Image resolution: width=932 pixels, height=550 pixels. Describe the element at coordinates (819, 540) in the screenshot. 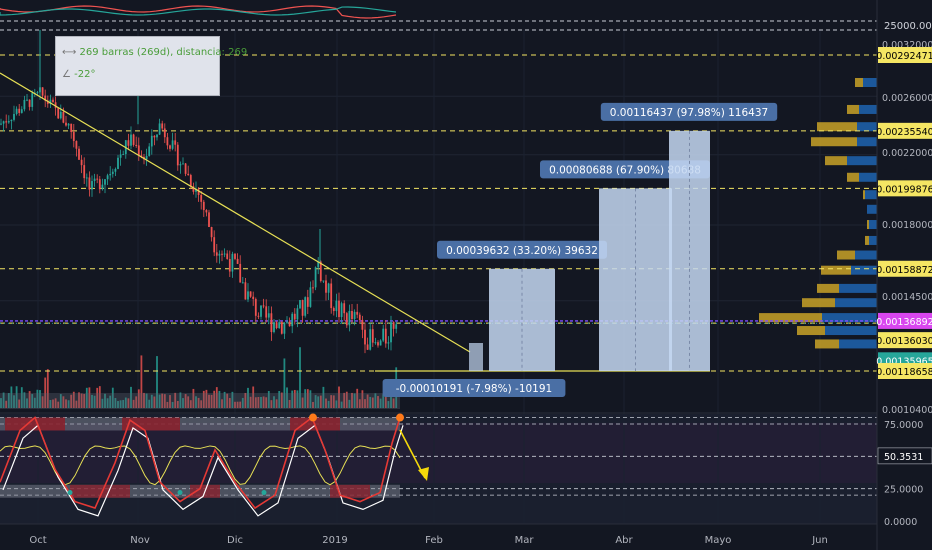

I see `time-axis-label: Jun` at that location.